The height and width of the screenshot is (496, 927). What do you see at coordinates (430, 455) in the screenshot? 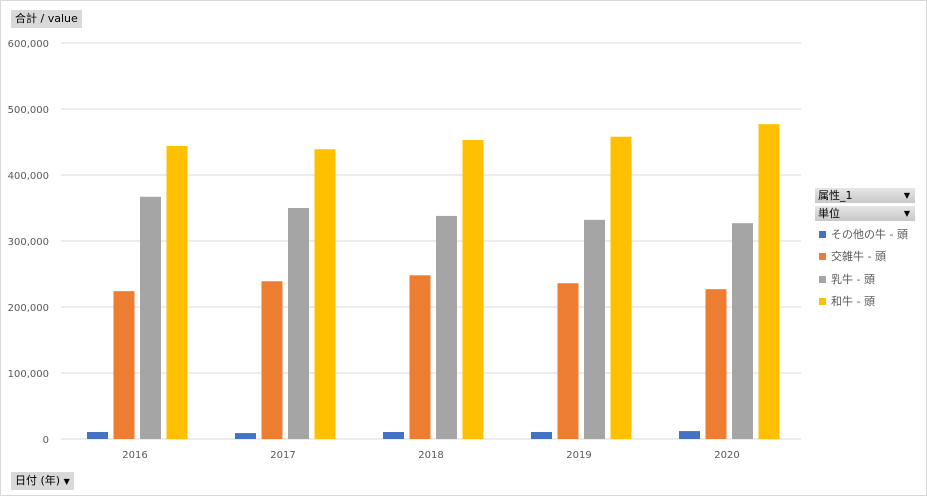
I see `x-tick-label: 2018` at bounding box center [430, 455].